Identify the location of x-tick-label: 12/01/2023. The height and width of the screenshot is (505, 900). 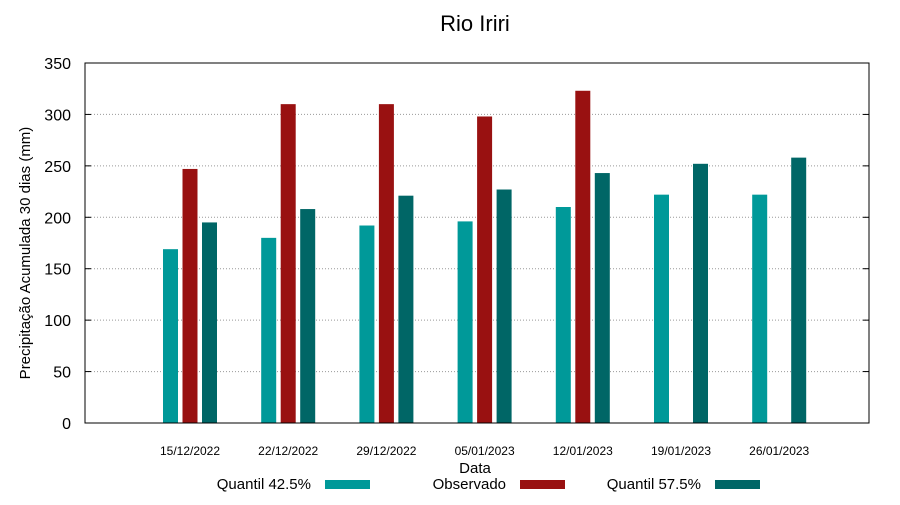
(583, 451).